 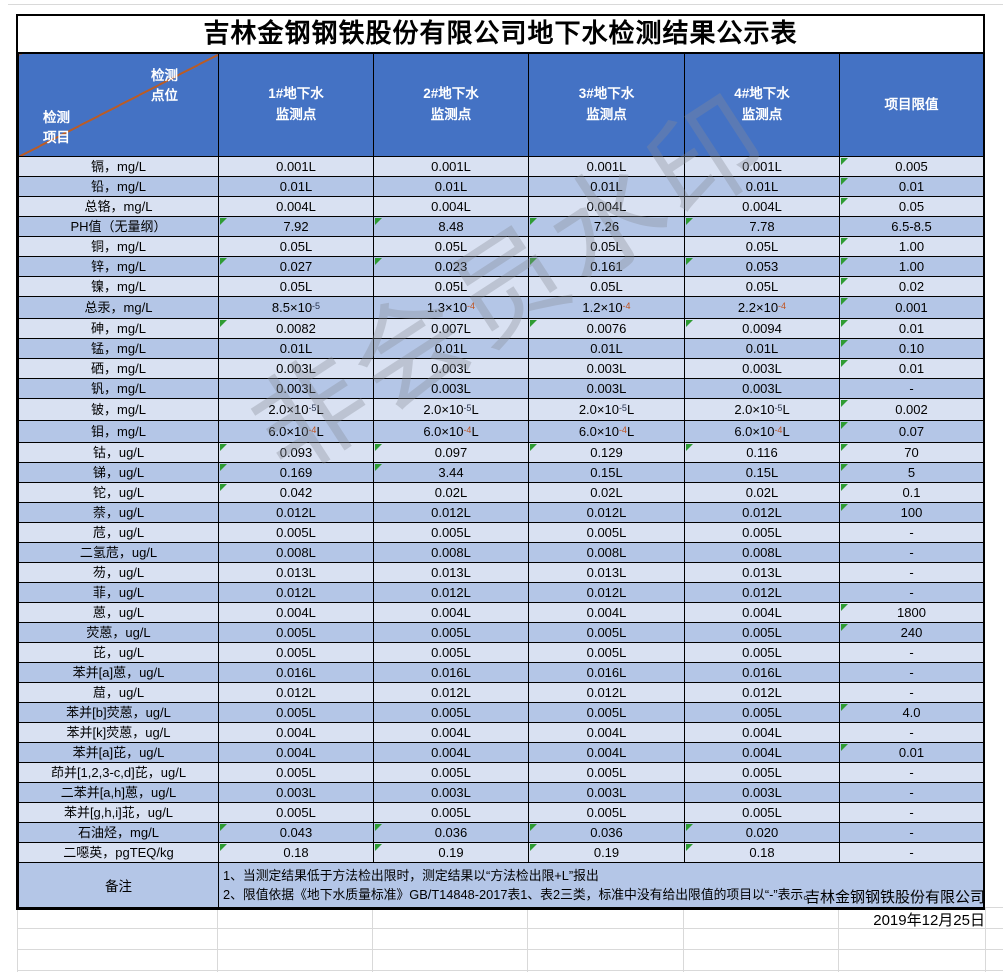 What do you see at coordinates (296, 266) in the screenshot?
I see `cell-value: 0.027` at bounding box center [296, 266].